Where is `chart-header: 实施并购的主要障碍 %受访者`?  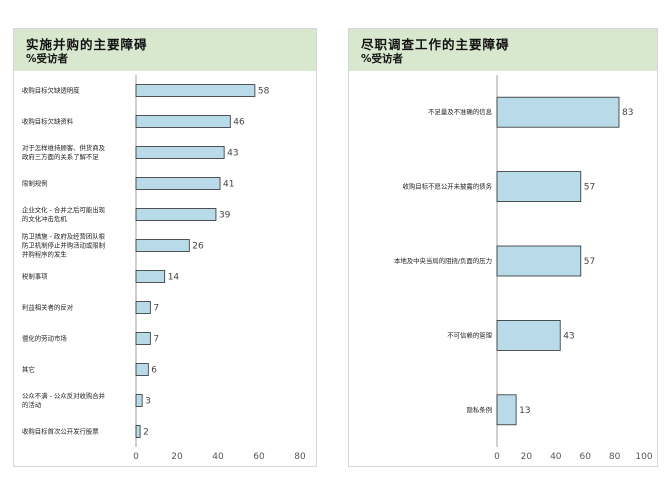
chart-header: 实施并购的主要障碍 %受访者 is located at coordinates (165, 50).